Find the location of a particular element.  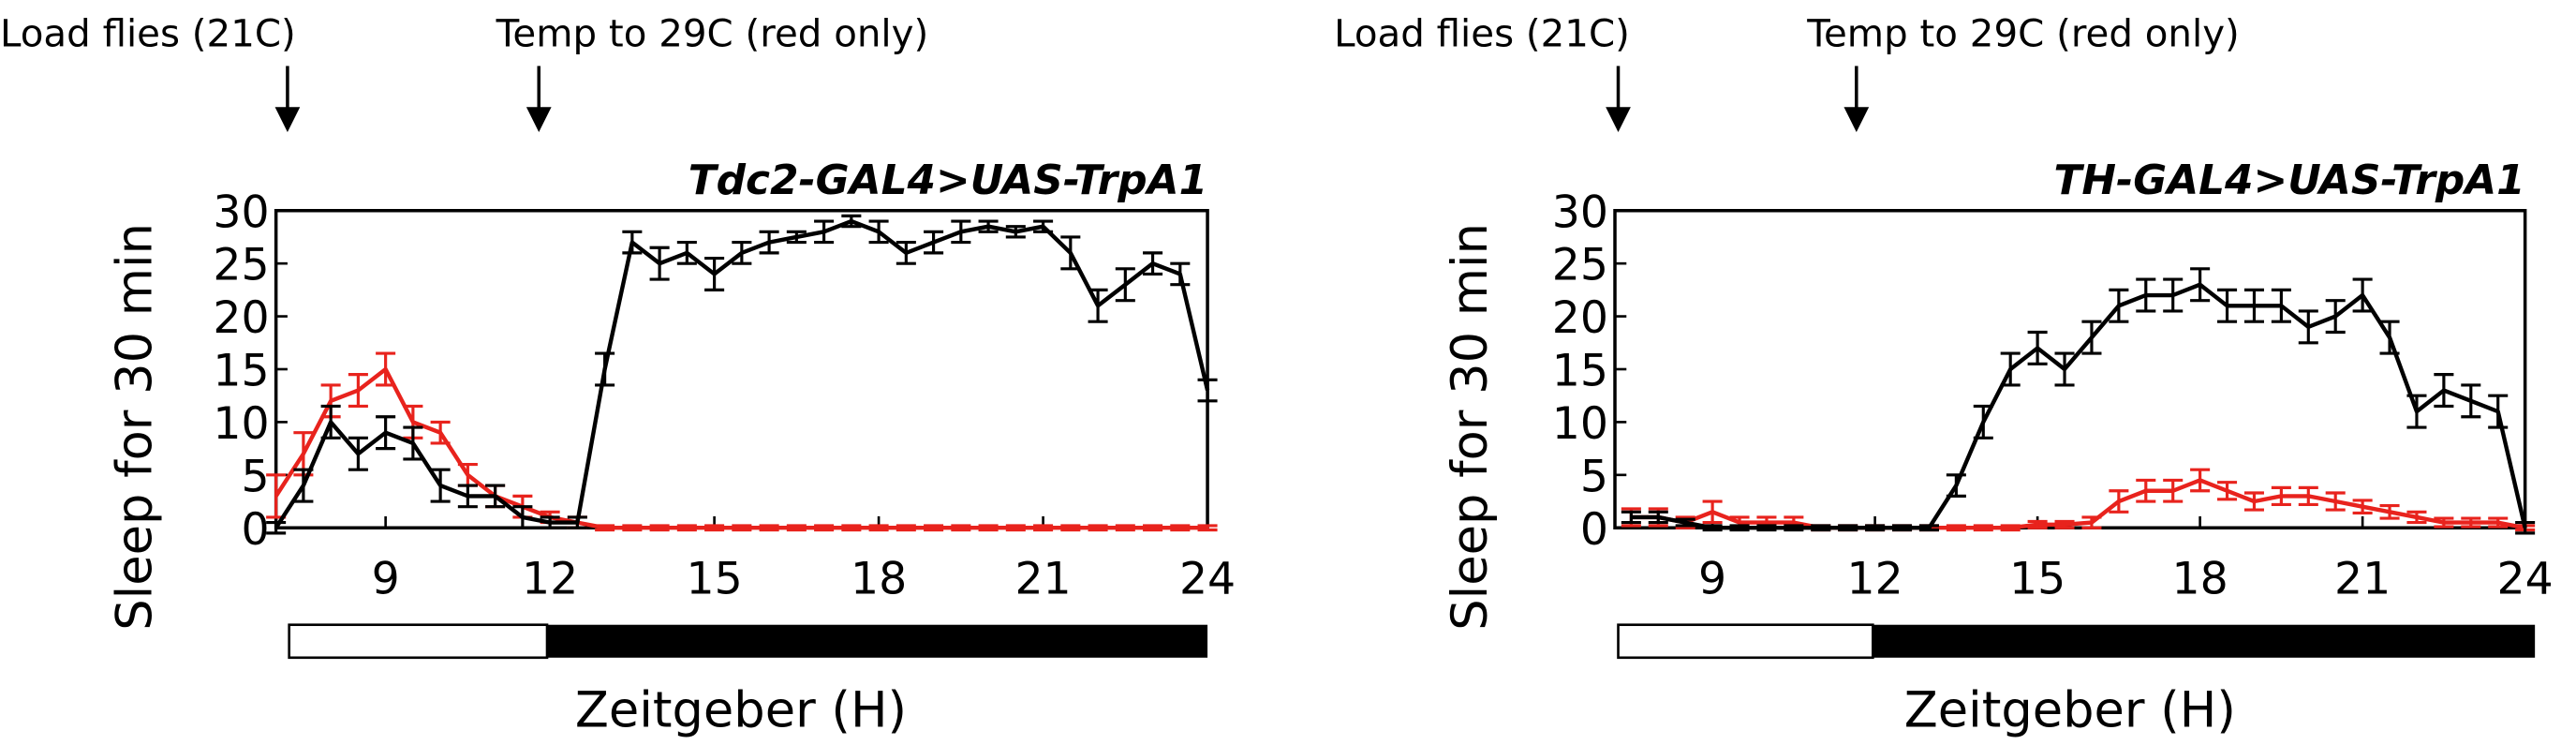

dark-bar is located at coordinates (877, 641).